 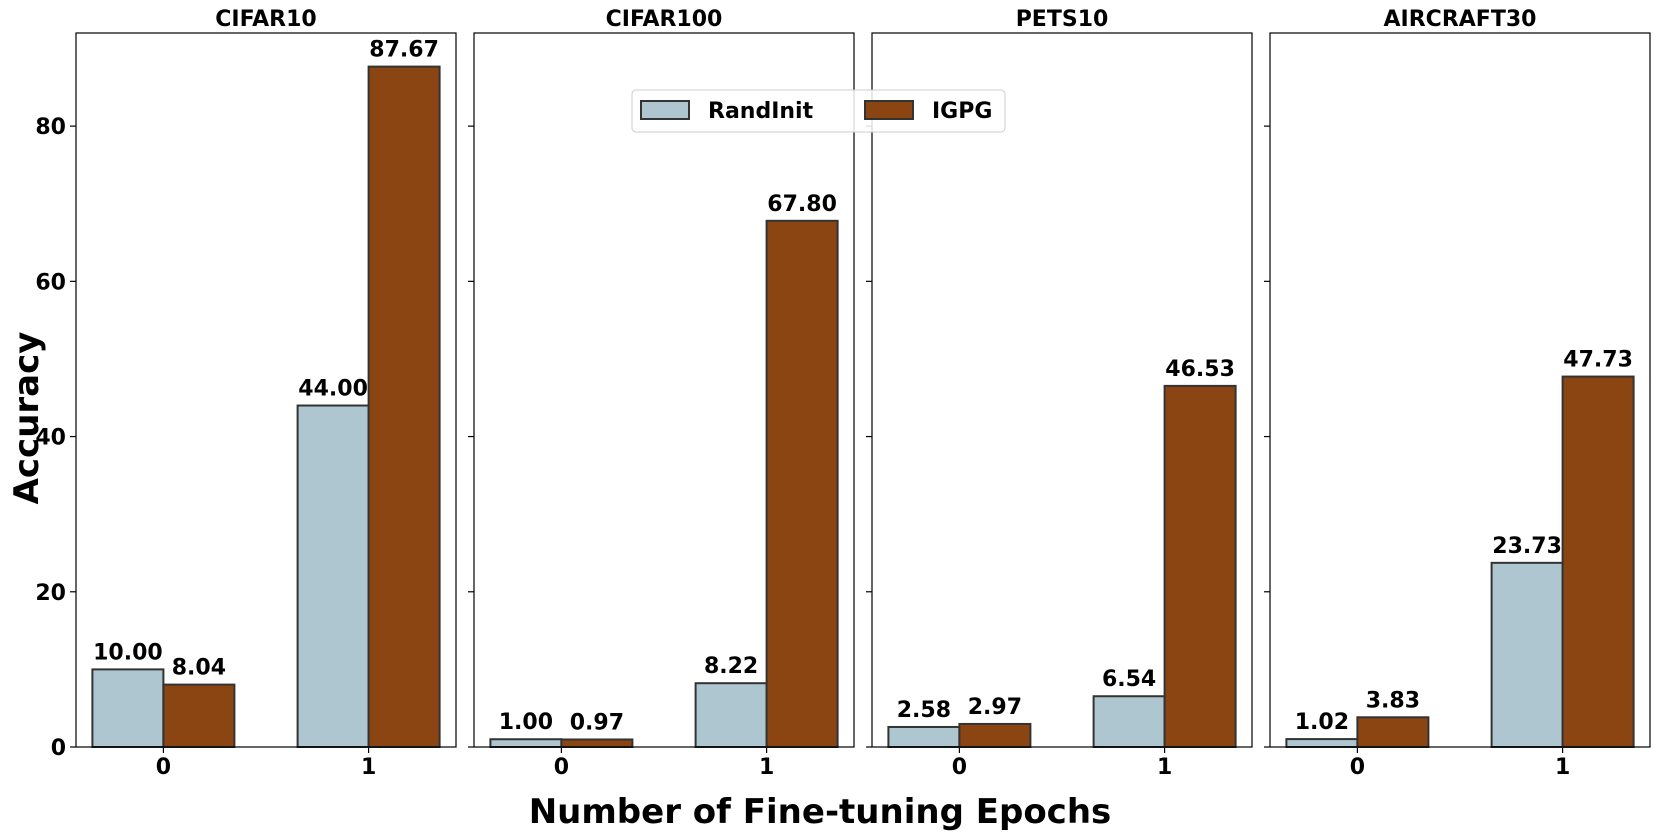 What do you see at coordinates (818, 111) in the screenshot?
I see `legend: RandInit IGPG` at bounding box center [818, 111].